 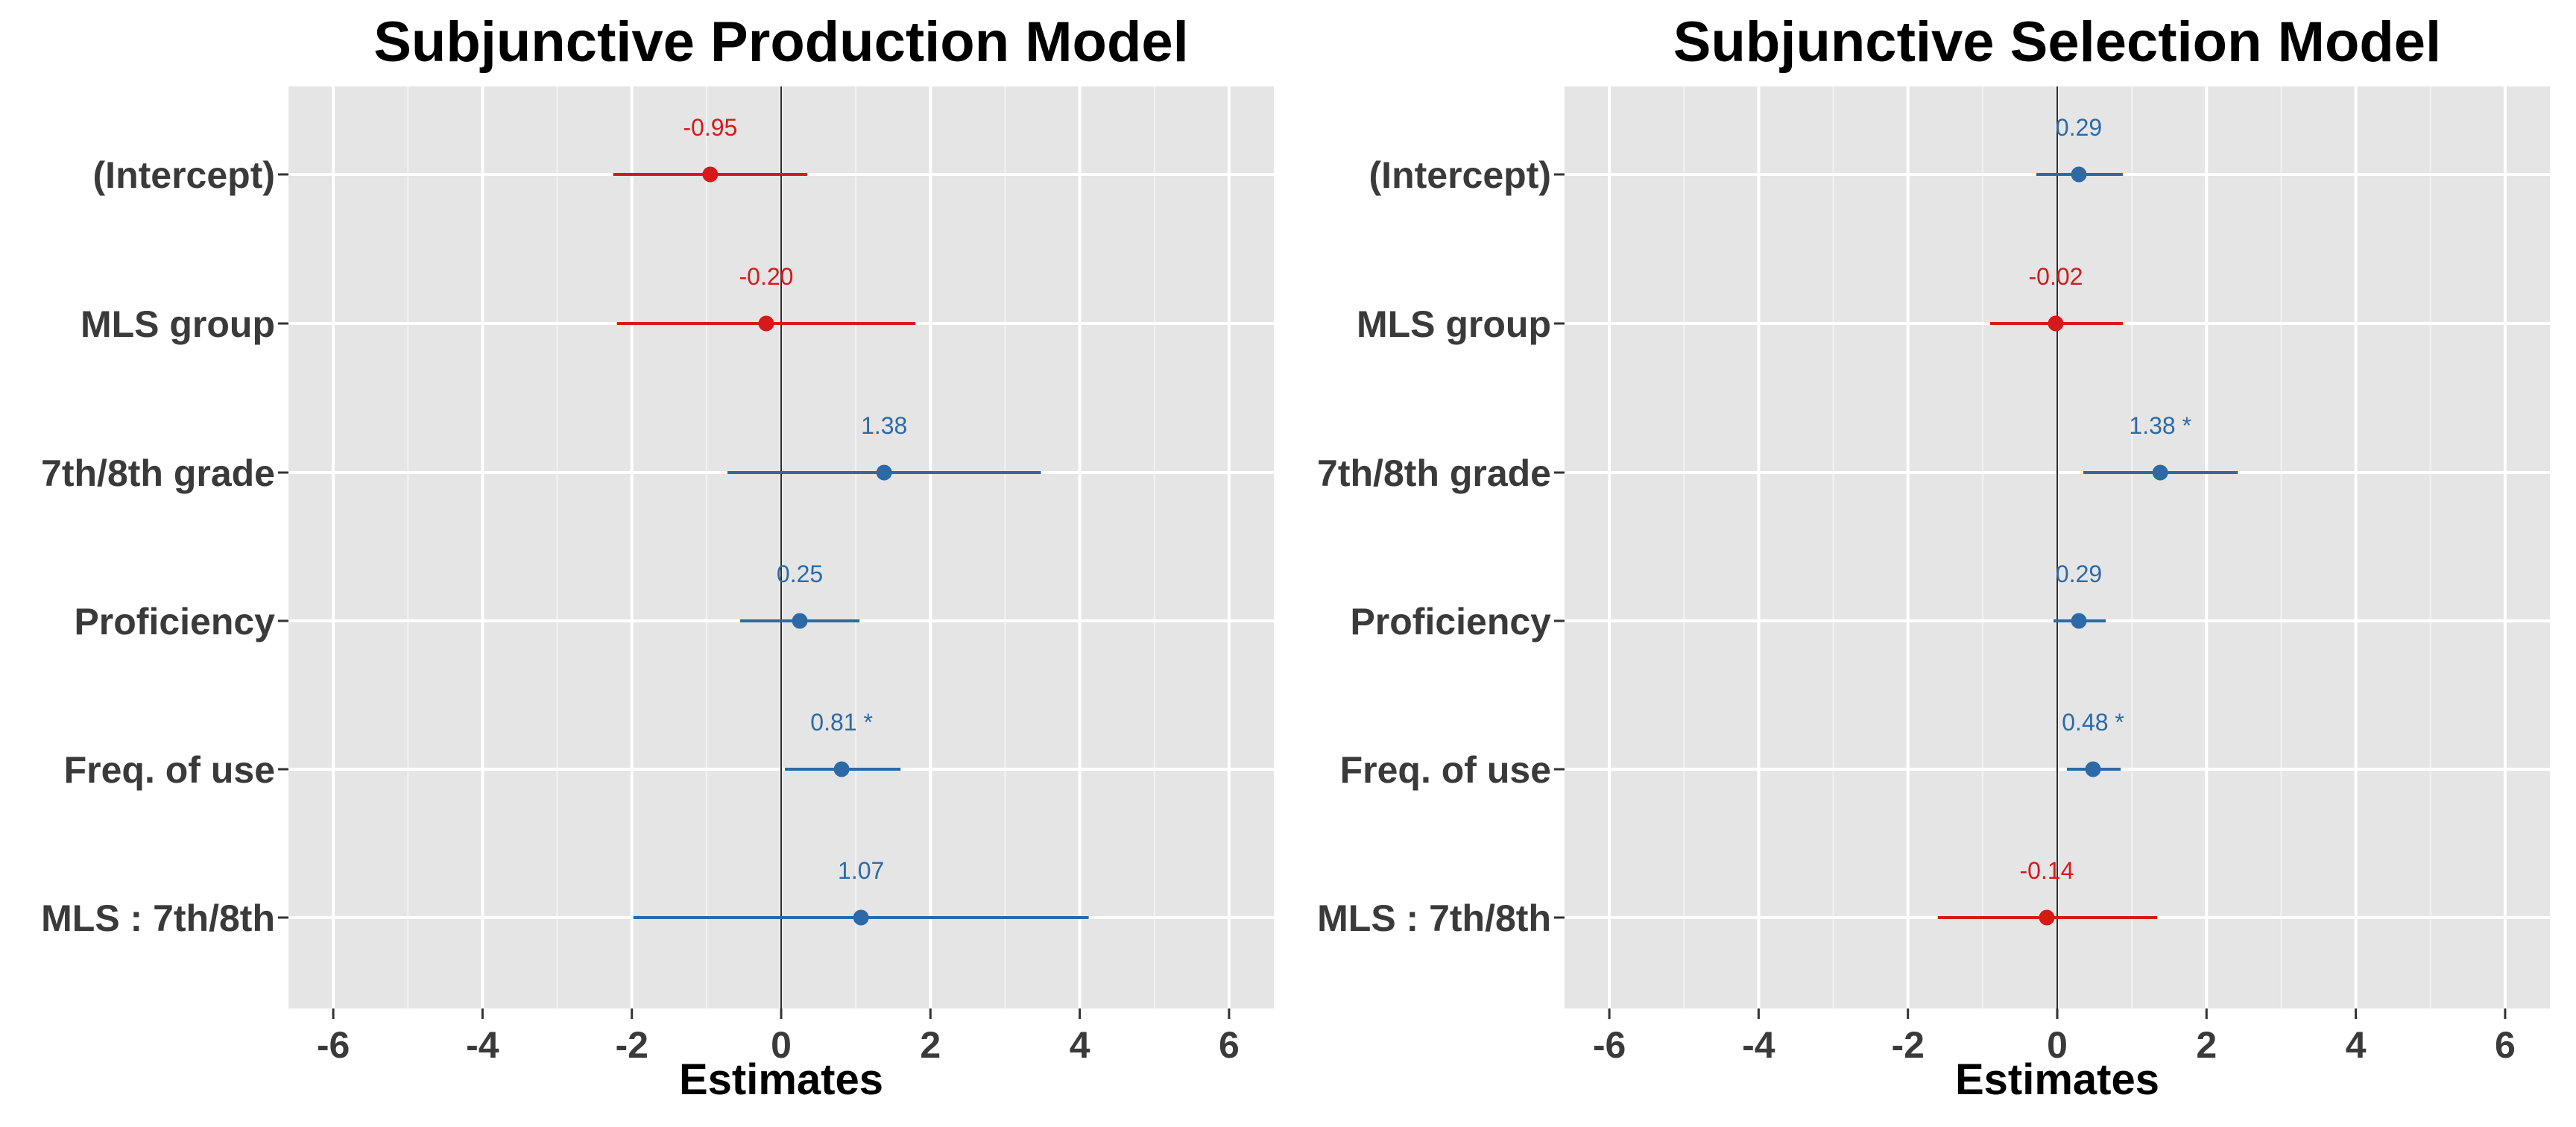 What do you see at coordinates (2057, 42) in the screenshot?
I see `chart-title: Subjunctive Selection Model` at bounding box center [2057, 42].